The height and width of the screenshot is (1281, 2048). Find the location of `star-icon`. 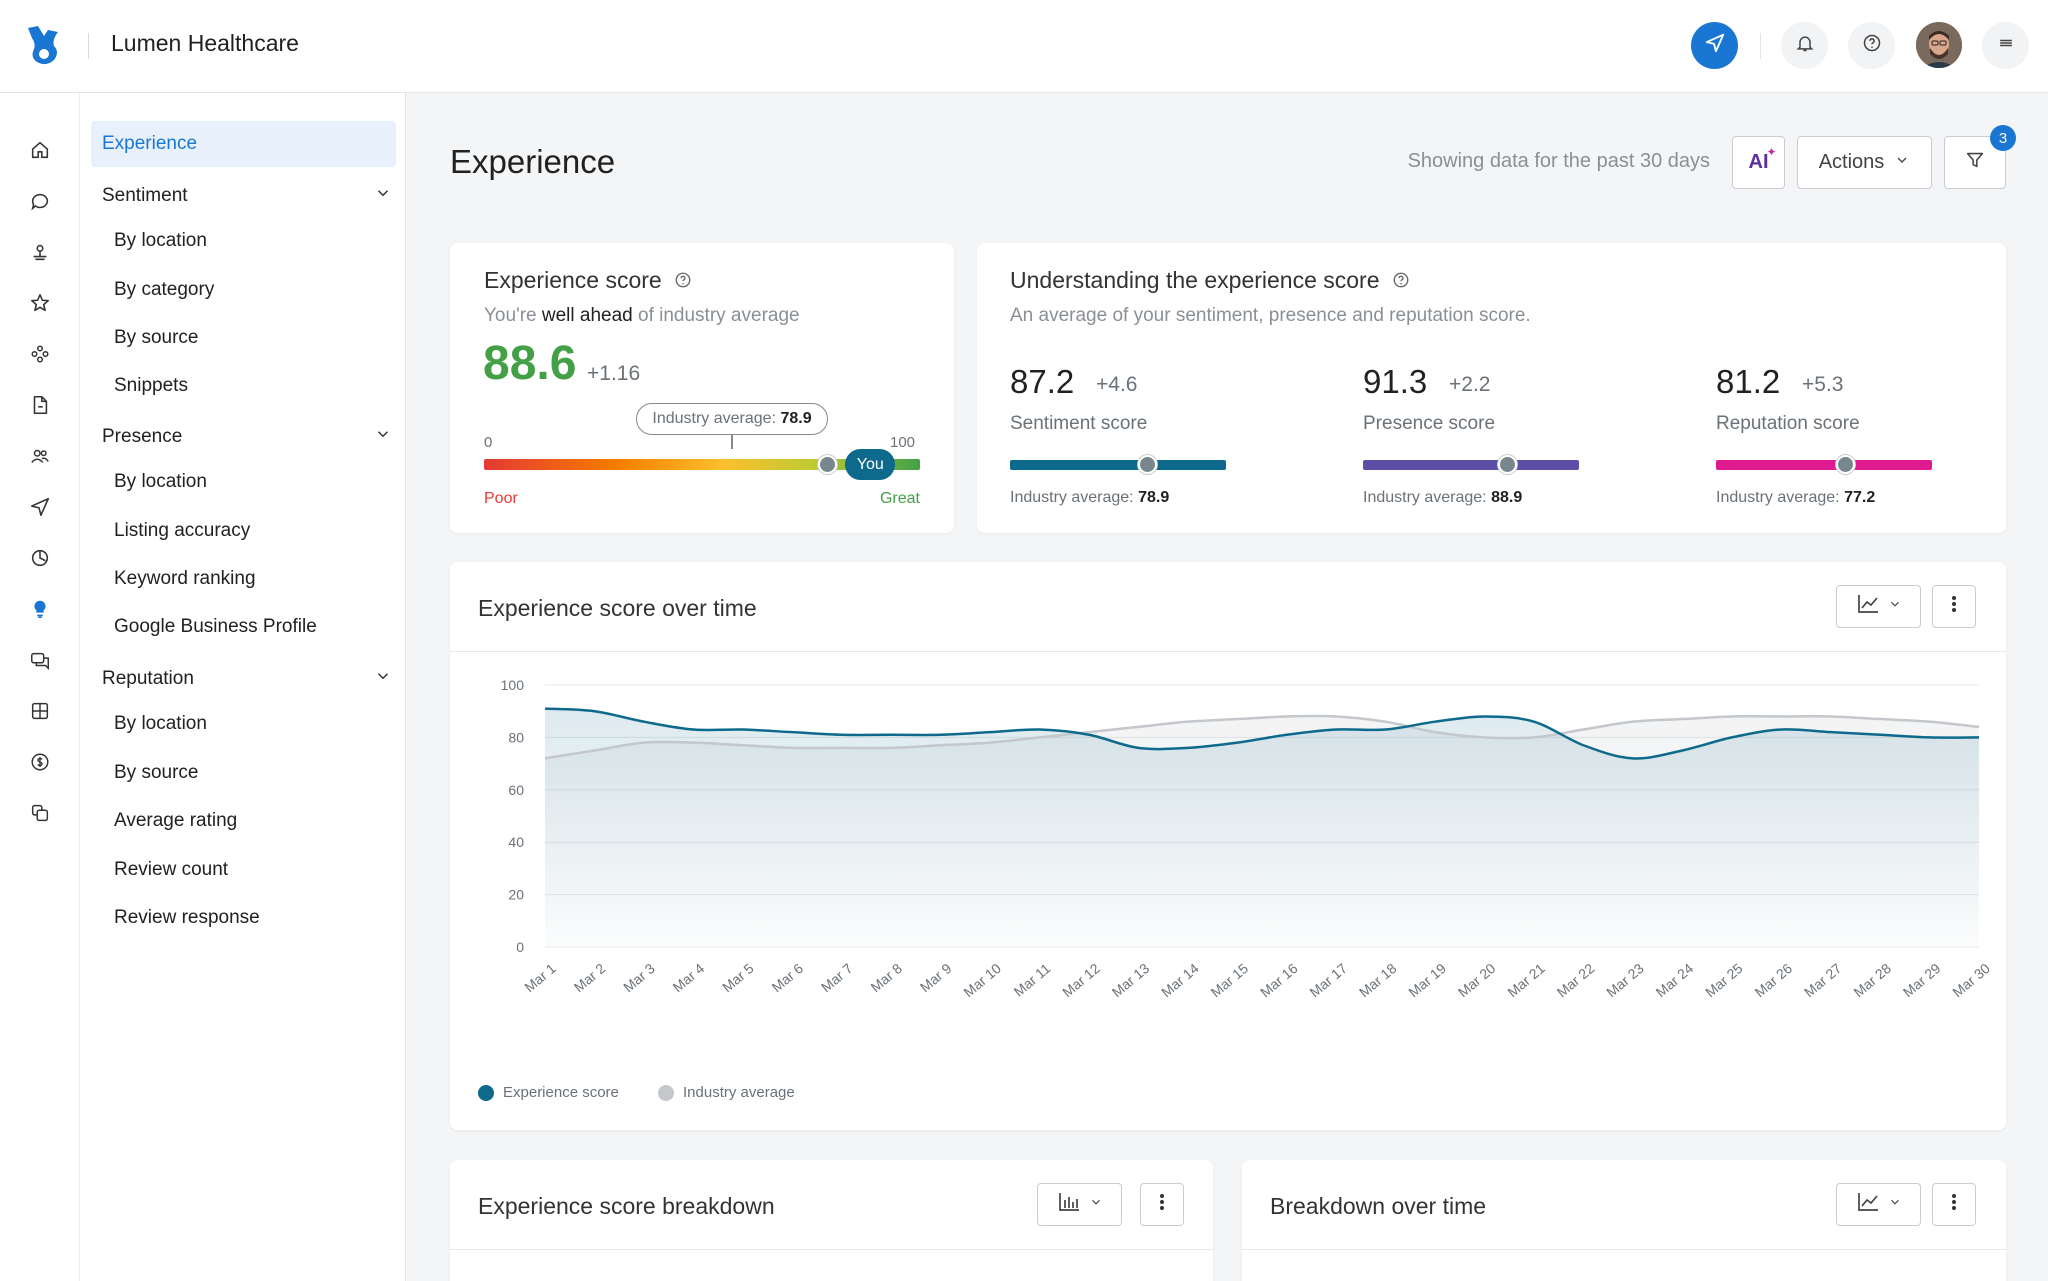

star-icon is located at coordinates (40, 303).